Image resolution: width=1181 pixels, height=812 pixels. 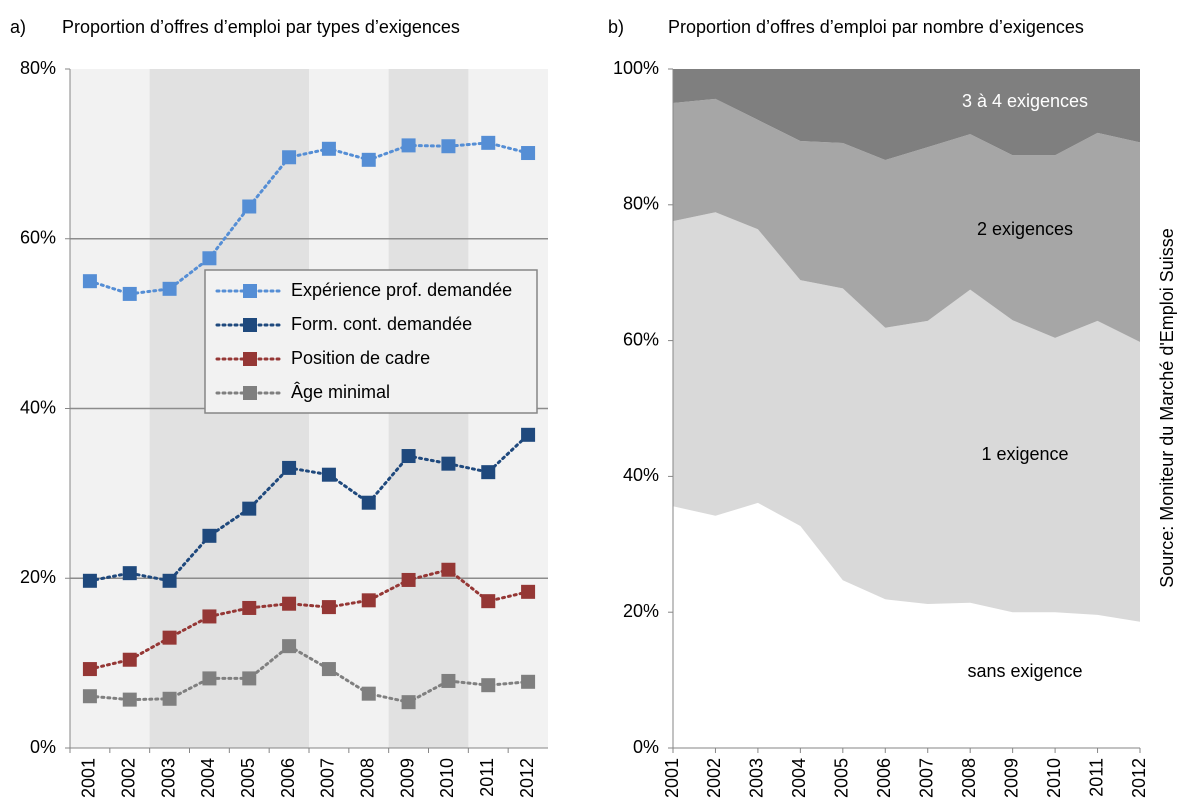 What do you see at coordinates (340, 392) in the screenshot?
I see `legend-label: Âge minimal` at bounding box center [340, 392].